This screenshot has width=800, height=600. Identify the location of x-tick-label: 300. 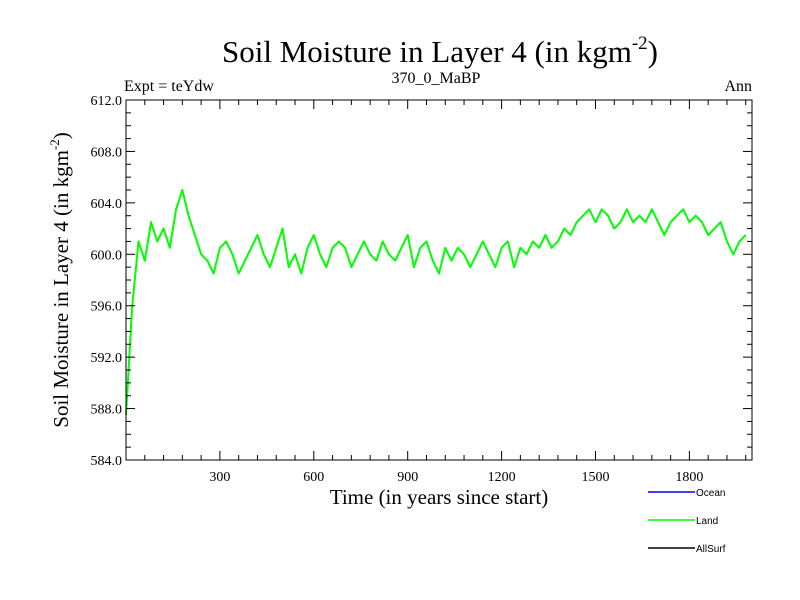
(219, 477).